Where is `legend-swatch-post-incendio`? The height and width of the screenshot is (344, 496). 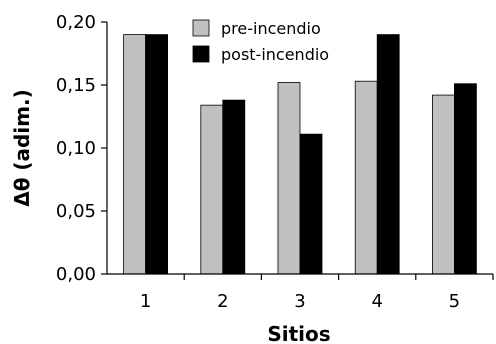 legend-swatch-post-incendio is located at coordinates (201, 54).